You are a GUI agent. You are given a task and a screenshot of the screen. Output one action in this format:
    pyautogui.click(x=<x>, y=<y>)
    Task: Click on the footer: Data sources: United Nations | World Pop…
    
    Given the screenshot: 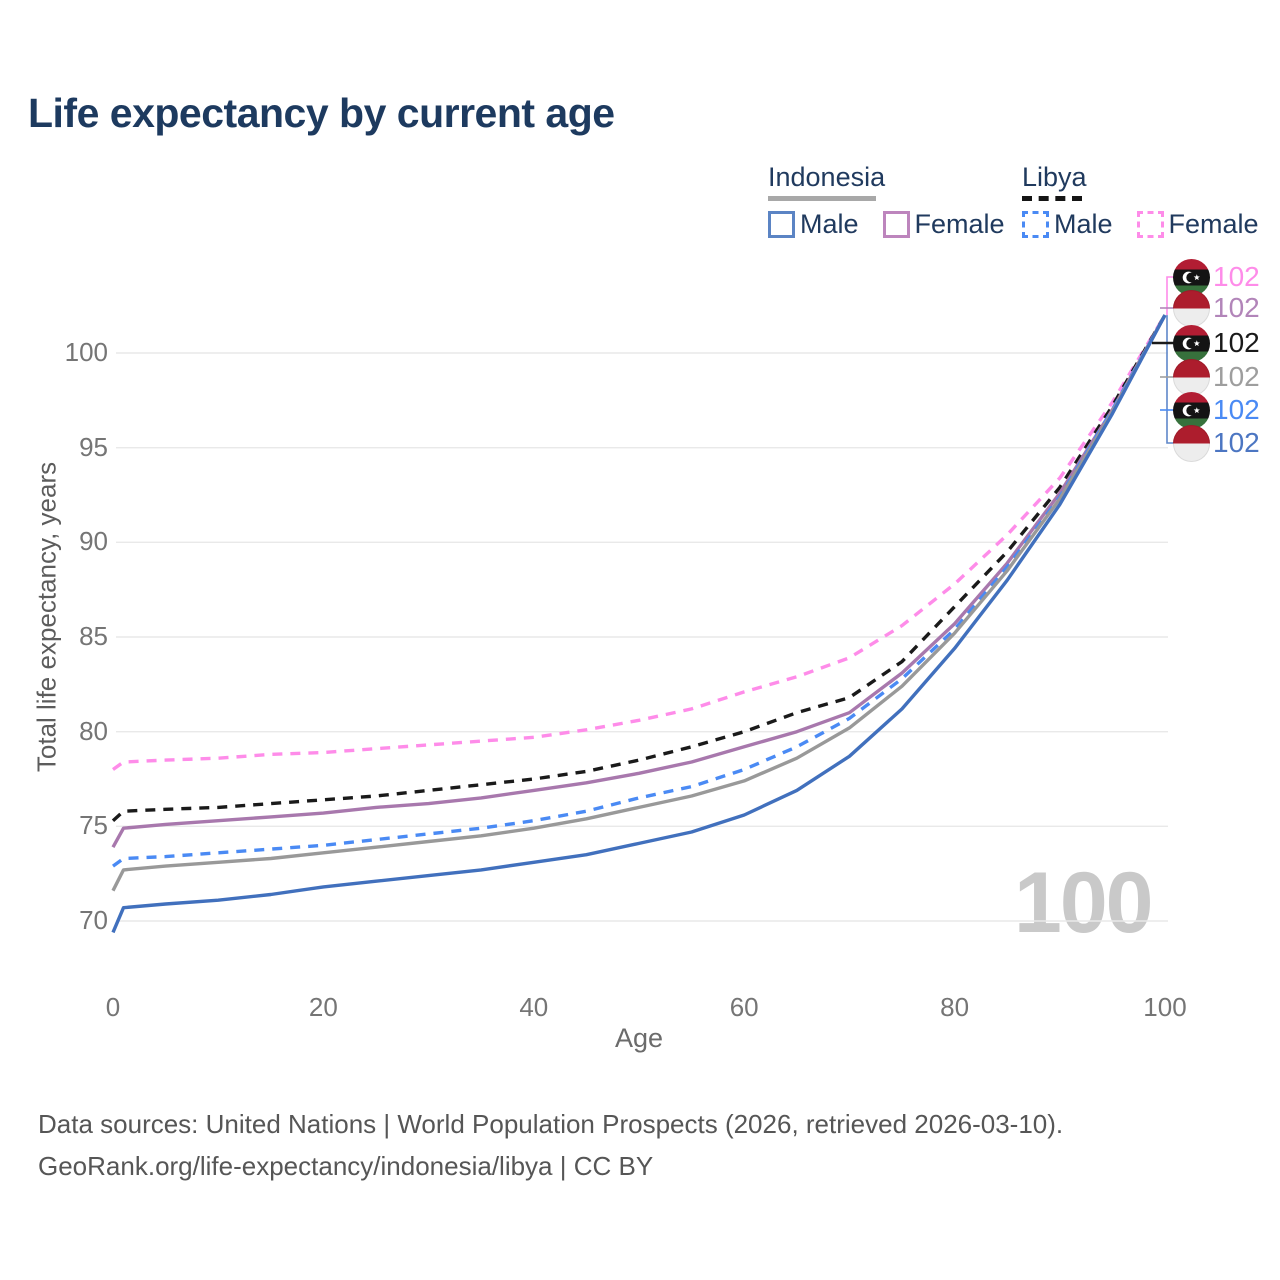 What is the action you would take?
    pyautogui.click(x=550, y=1145)
    